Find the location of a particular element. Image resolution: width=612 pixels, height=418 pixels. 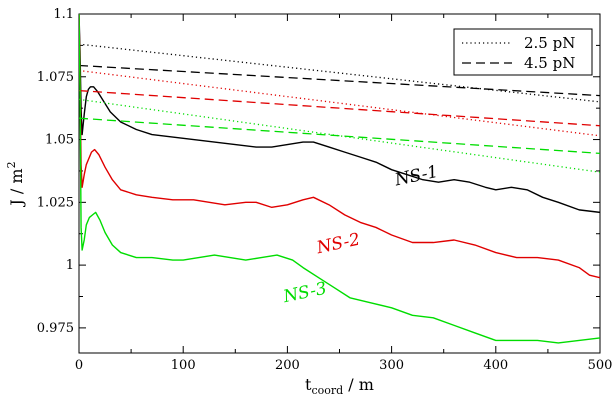

x-tick-label-500: 500 is located at coordinates (600, 365).